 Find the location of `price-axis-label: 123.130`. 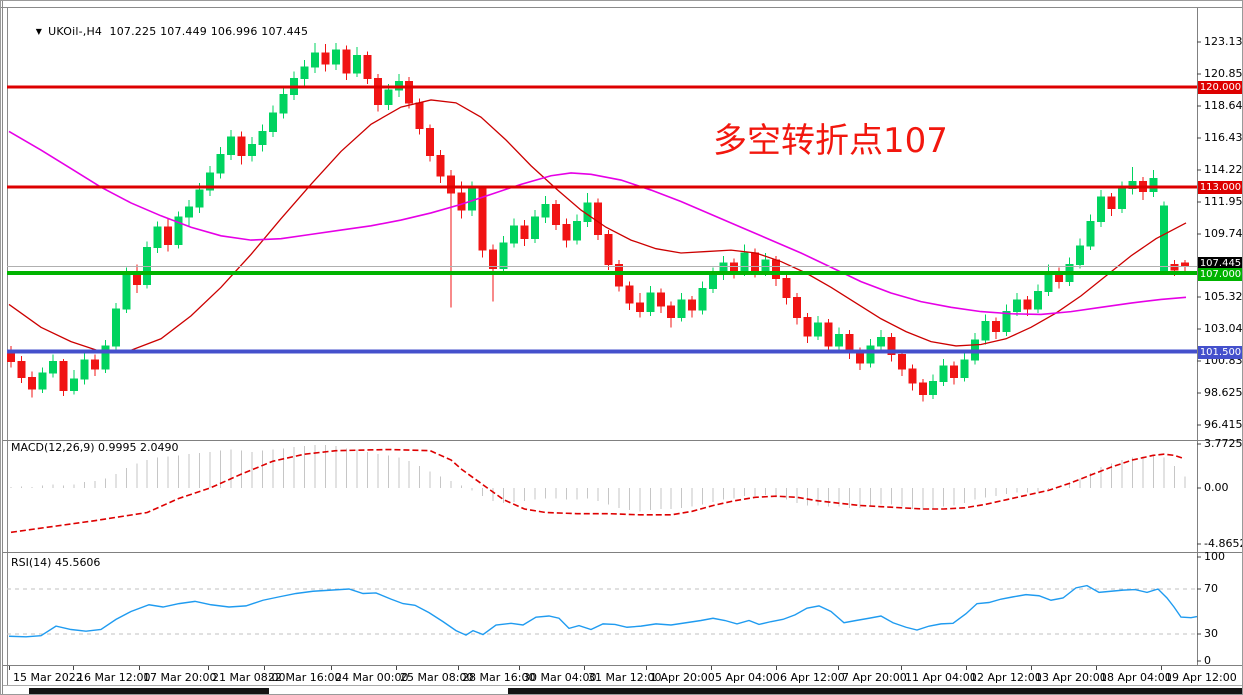

price-axis-label: 123.130 is located at coordinates (1223, 41).